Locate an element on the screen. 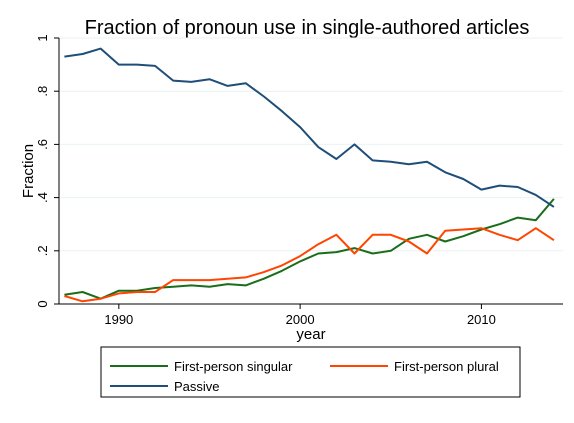 Image resolution: width=574 pixels, height=423 pixels. x-tick-label: 2010 is located at coordinates (481, 319).